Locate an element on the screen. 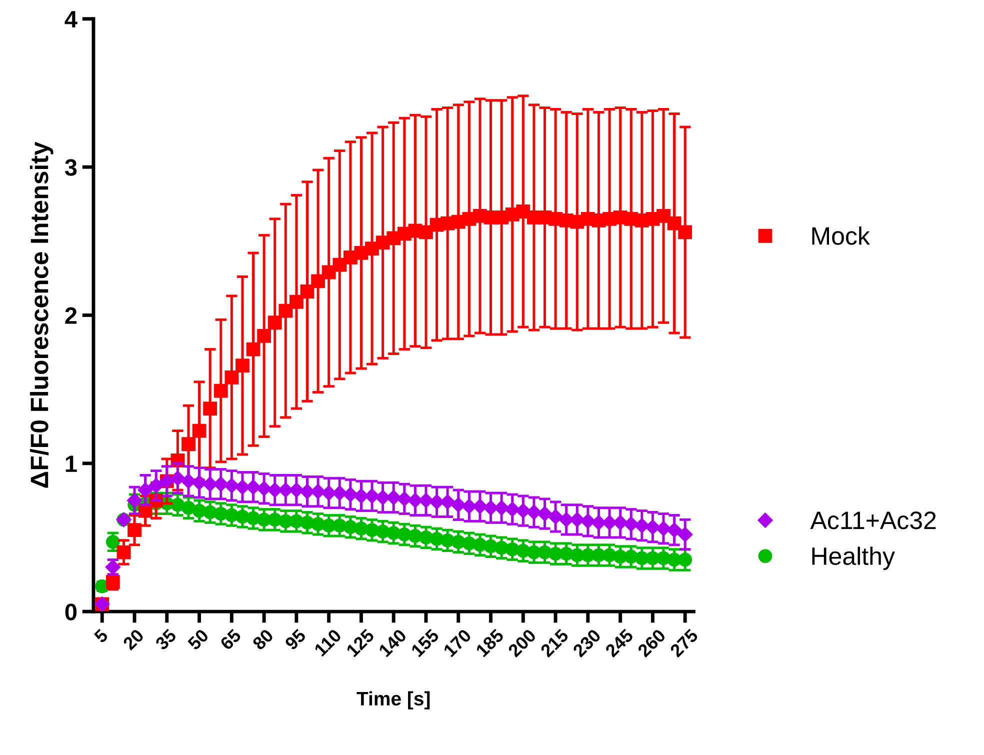 The image size is (984, 755). x-tick-label: 185 is located at coordinates (489, 643).